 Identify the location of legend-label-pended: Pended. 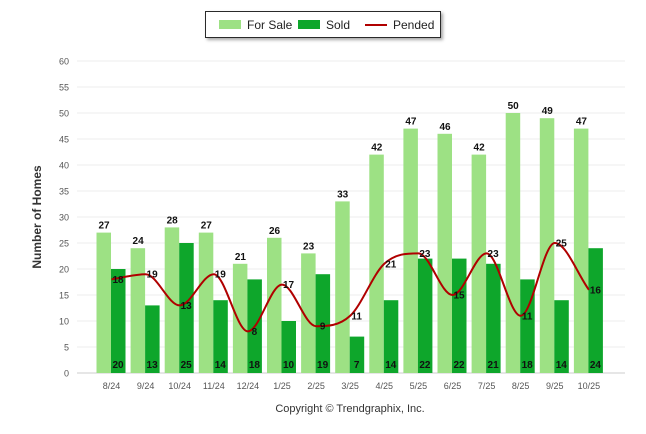
(414, 24).